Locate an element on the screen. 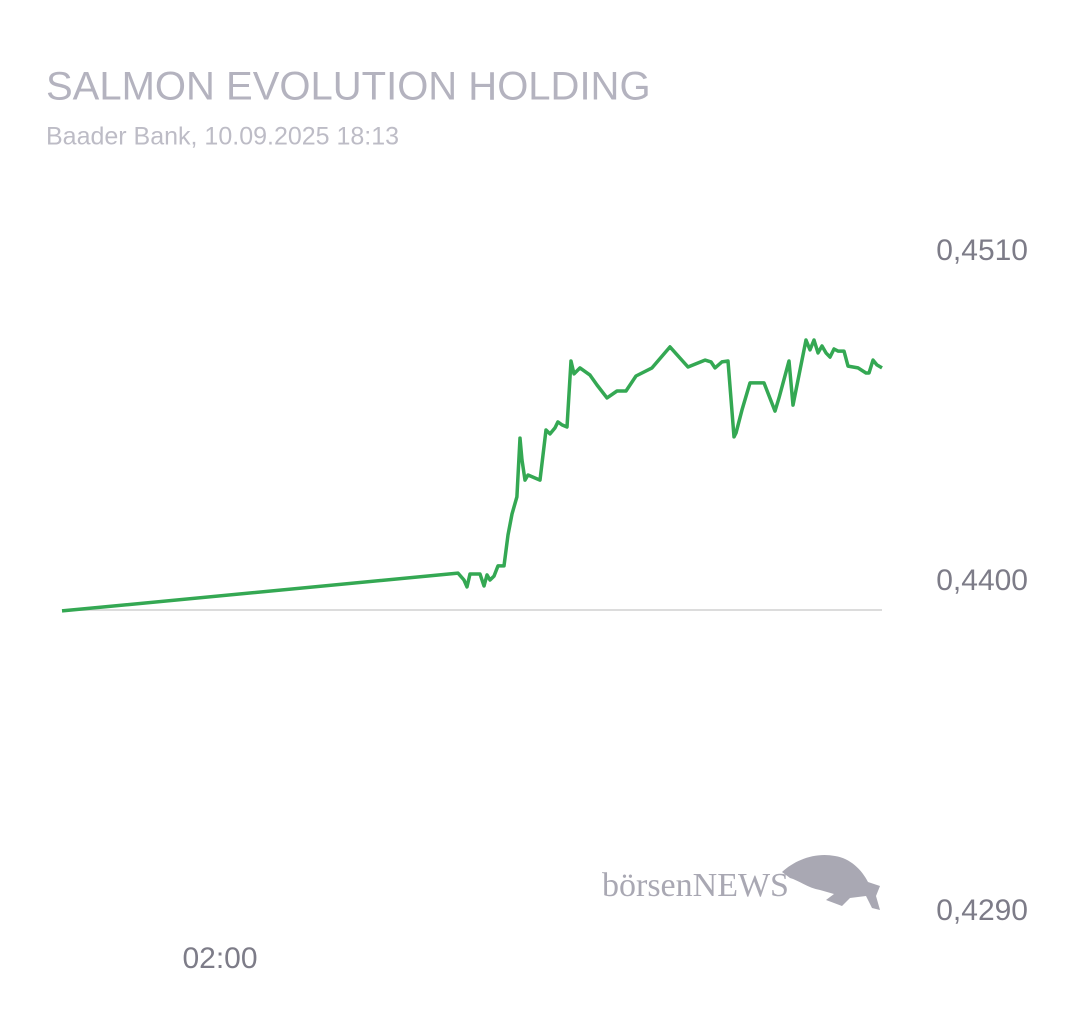 Image resolution: width=1080 pixels, height=1013 pixels. y-tick-label: 0,4290 is located at coordinates (982, 910).